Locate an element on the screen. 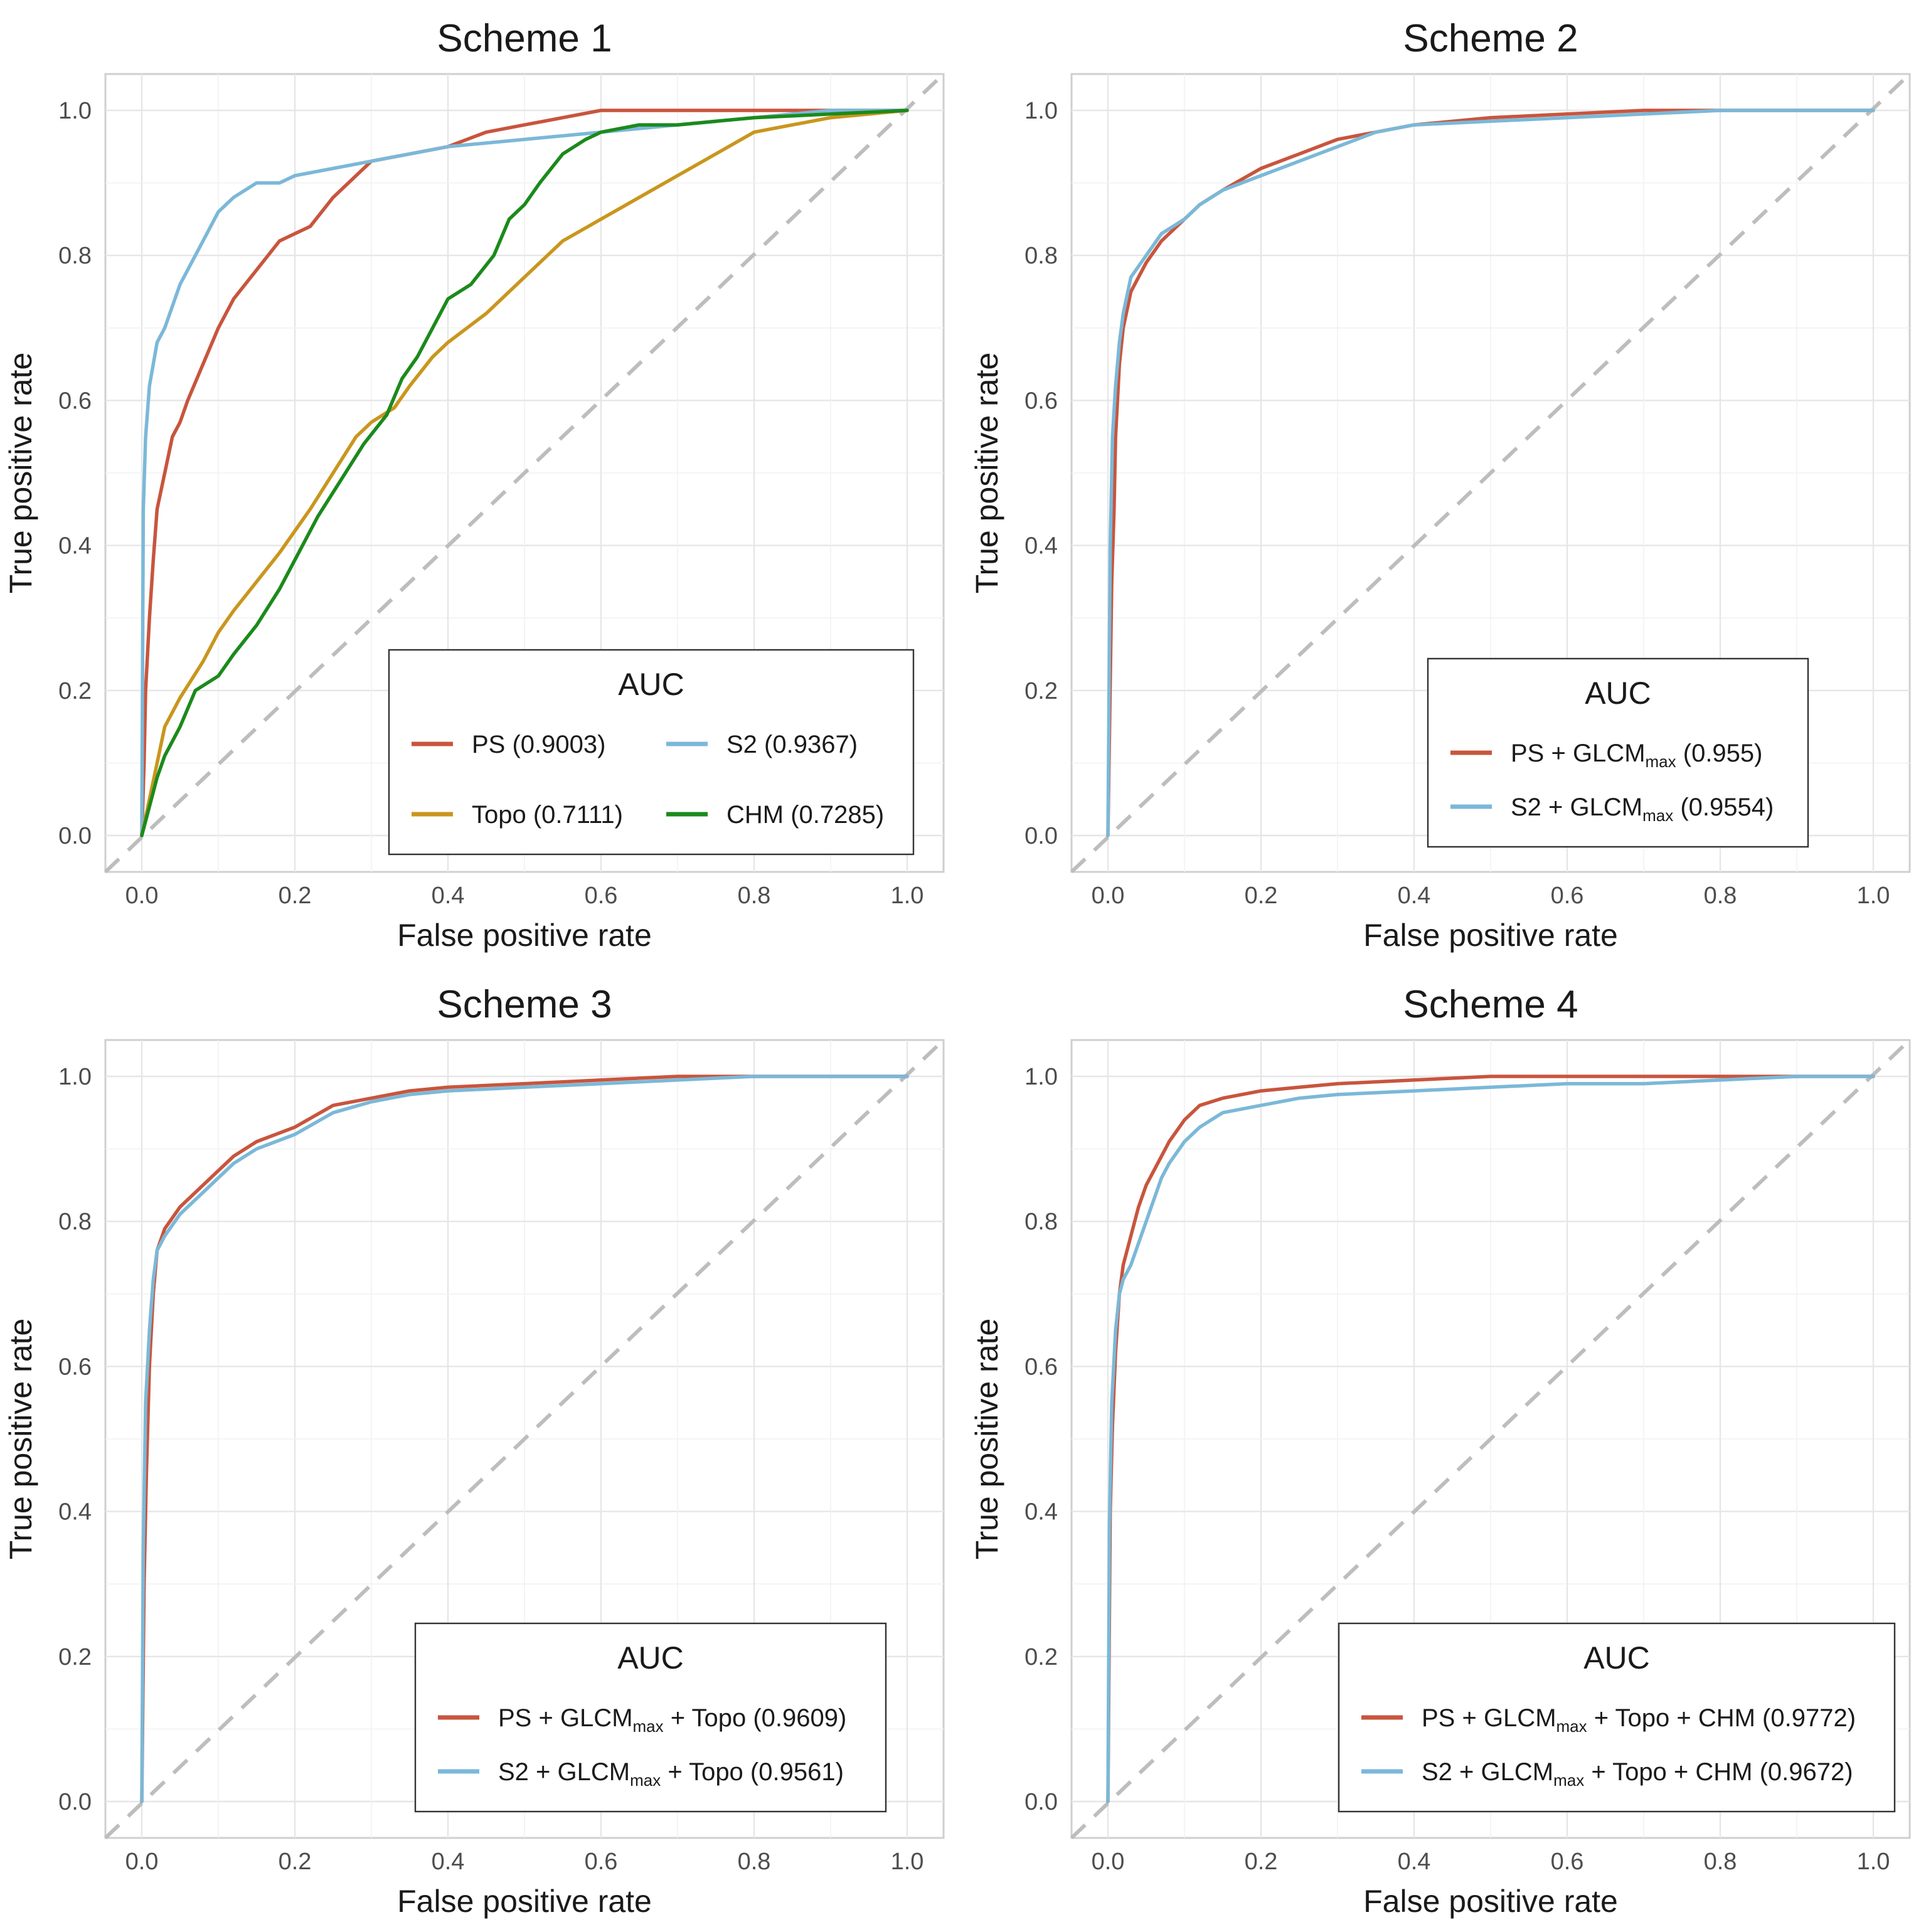 This screenshot has width=1926, height=1932. legend-entry-label: S2 + GLCMmax + Topo + CHM (0.9672) is located at coordinates (1637, 1774).